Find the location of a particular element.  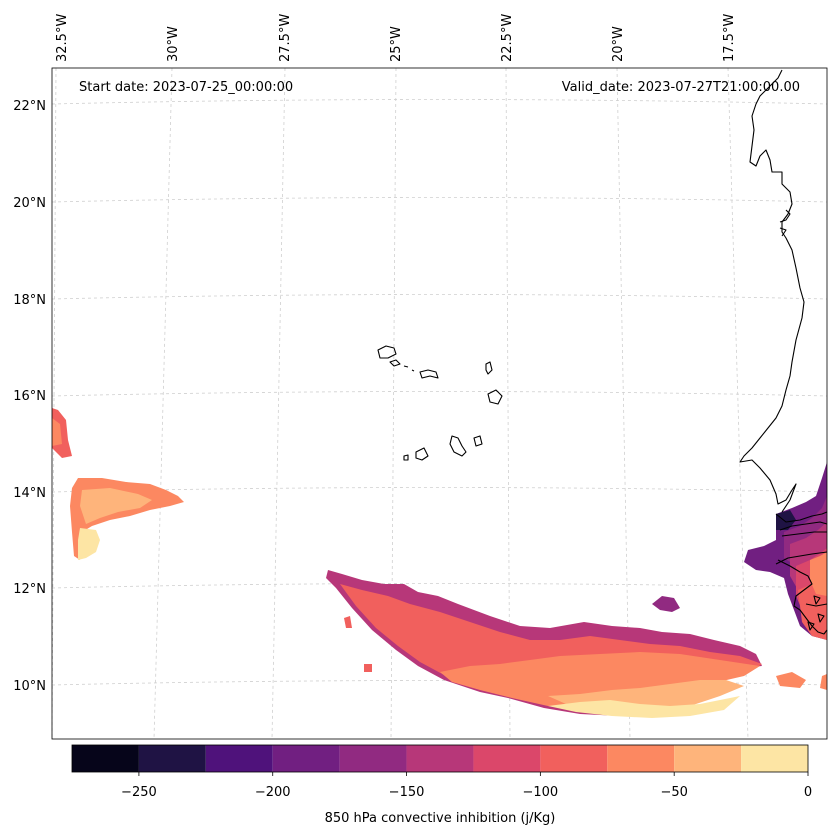

contour-west-edge is located at coordinates (62, 433).